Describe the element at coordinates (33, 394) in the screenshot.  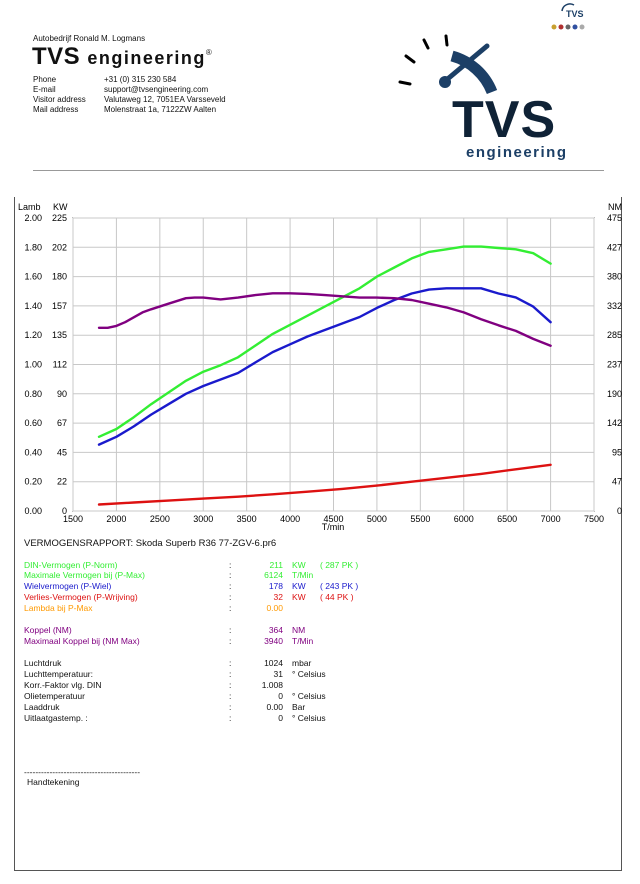
I see `lambda-tick-label: 0.80` at that location.